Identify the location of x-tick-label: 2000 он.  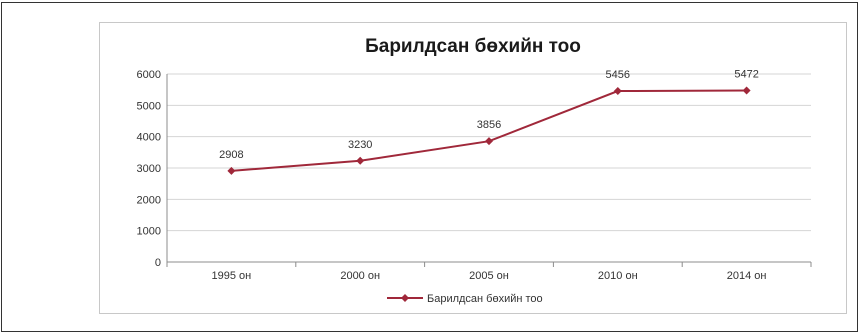
(360, 276).